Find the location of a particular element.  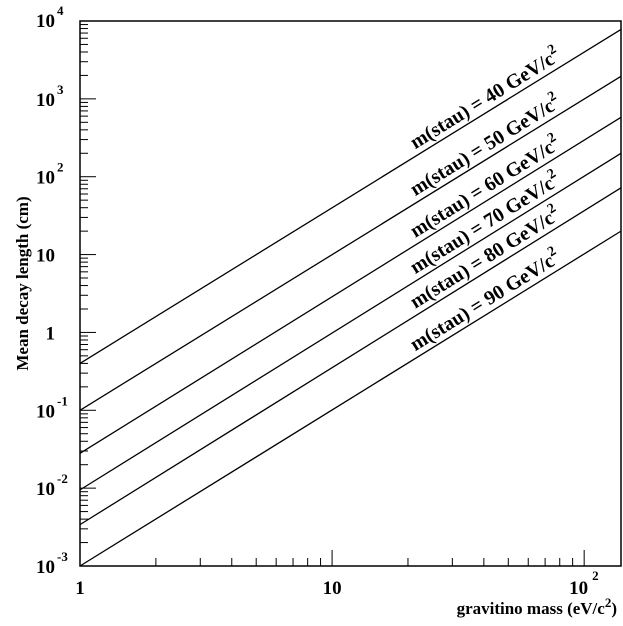

y-tick-exponent: 2 is located at coordinates (60, 167).